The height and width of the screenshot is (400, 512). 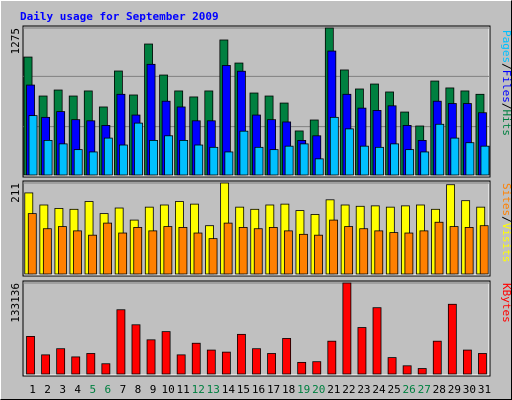 I want to click on x-tick-label: 6, so click(x=108, y=389).